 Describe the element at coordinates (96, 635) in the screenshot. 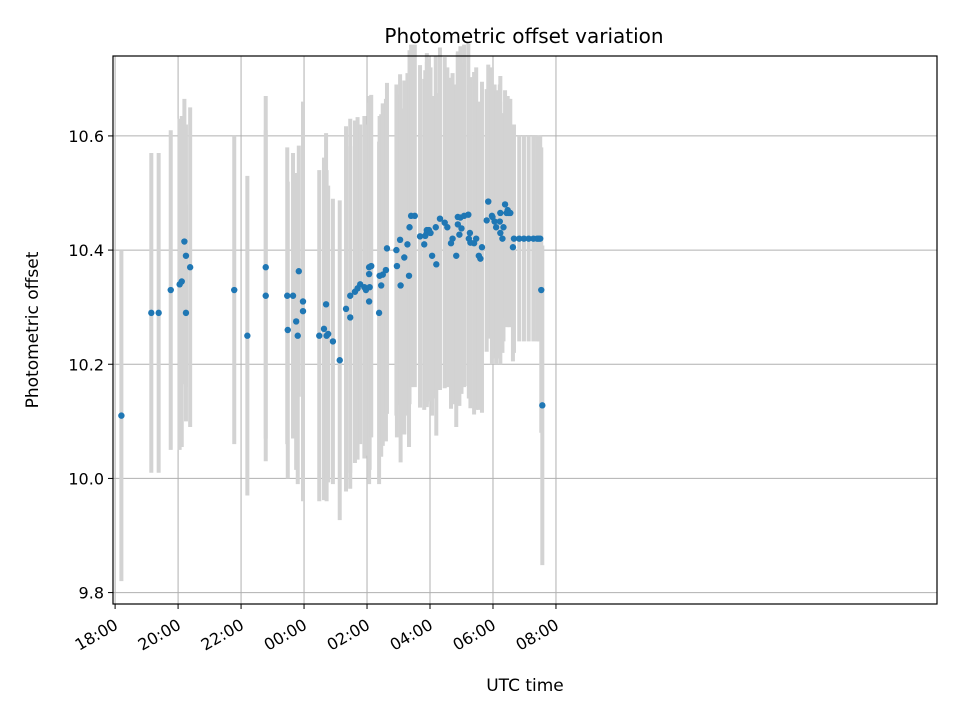

I see `x-tick-label: 18:00` at that location.